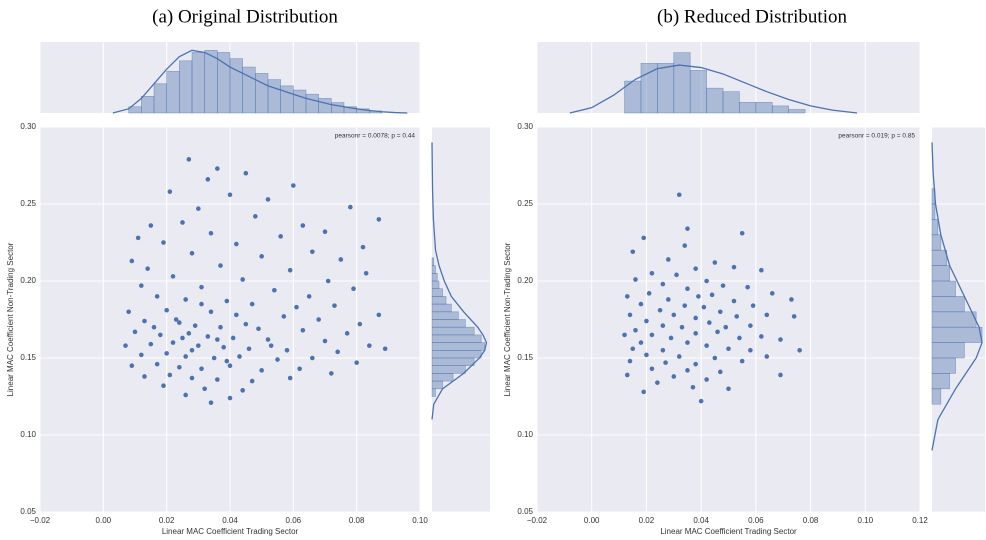  What do you see at coordinates (525, 357) in the screenshot?
I see `y-tick-label: 0.15` at bounding box center [525, 357].